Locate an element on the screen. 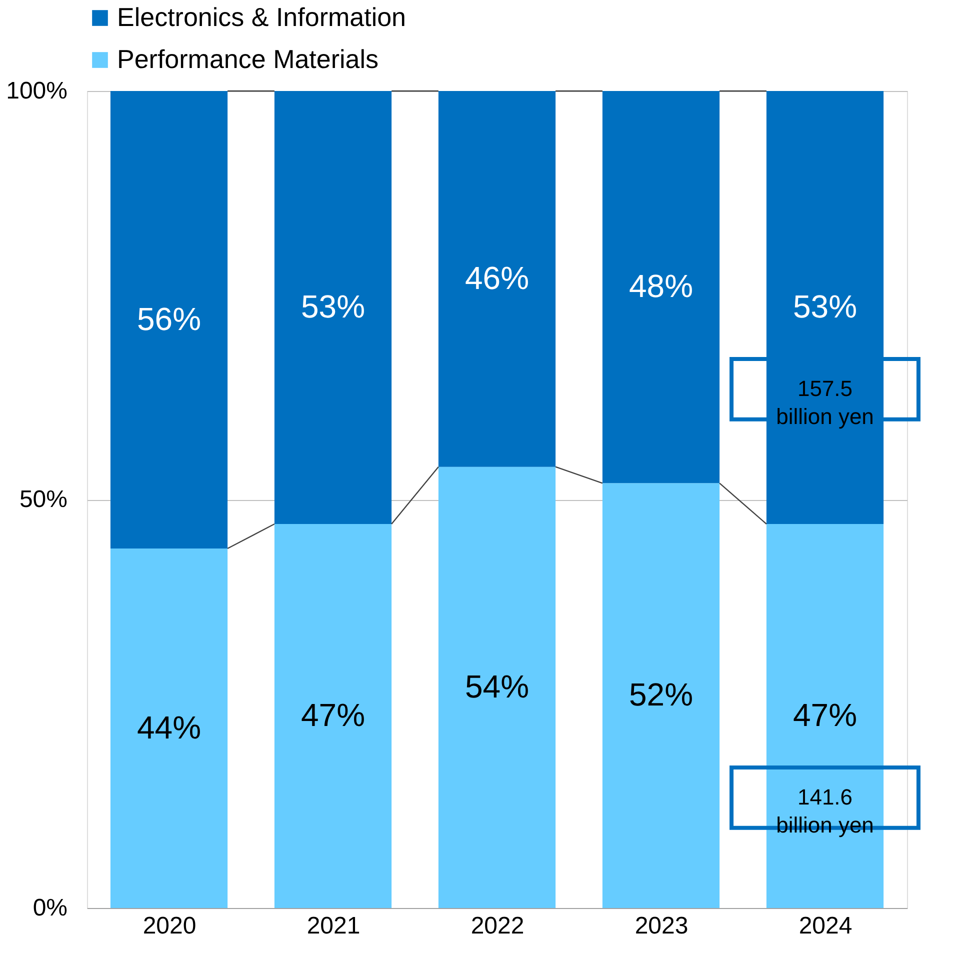  annotation: 157.5 billion yen is located at coordinates (825, 403).